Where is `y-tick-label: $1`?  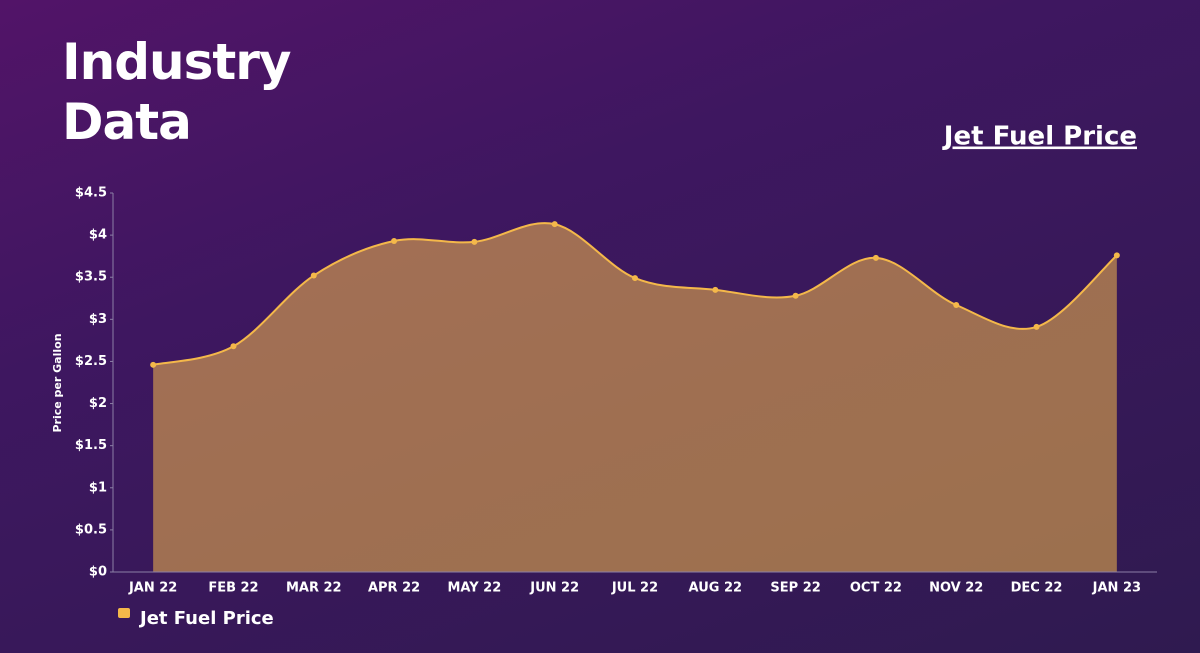 y-tick-label: $1 is located at coordinates (98, 487).